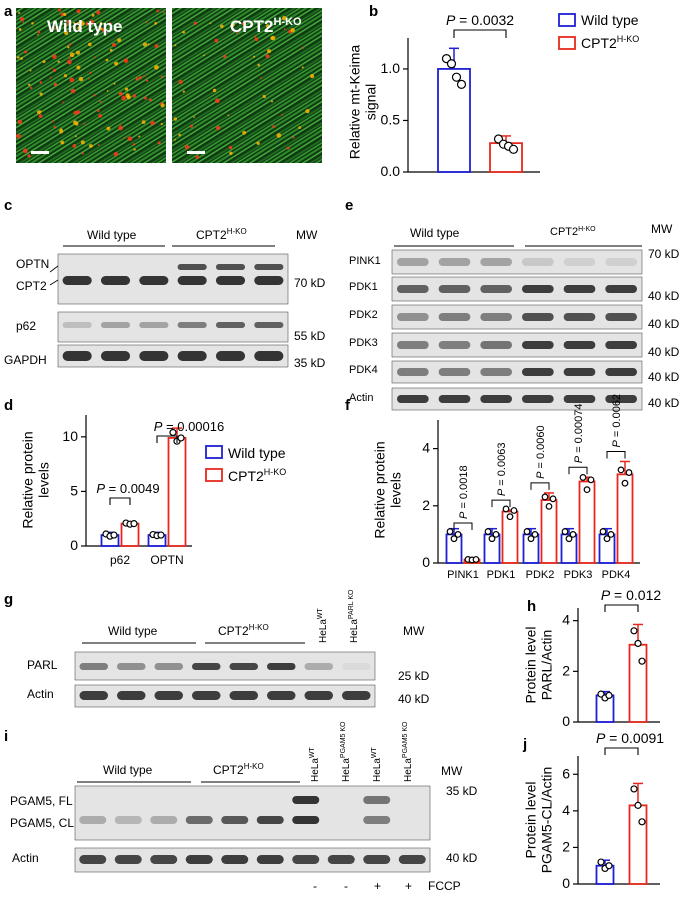 The width and height of the screenshot is (685, 901). I want to click on blot-i-marker-40: 40 kD, so click(462, 858).